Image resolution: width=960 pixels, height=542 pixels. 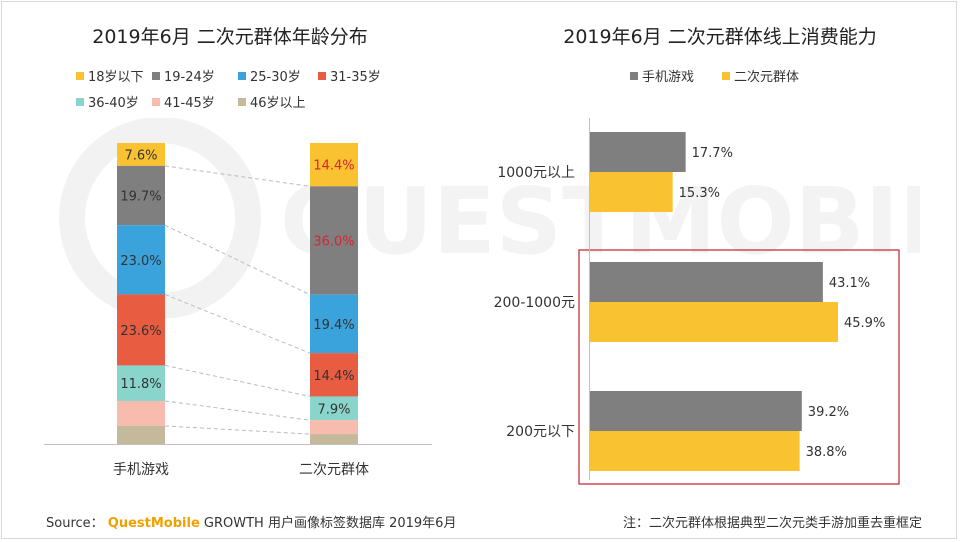 I want to click on legend-label: 18岁以下, so click(x=116, y=77).